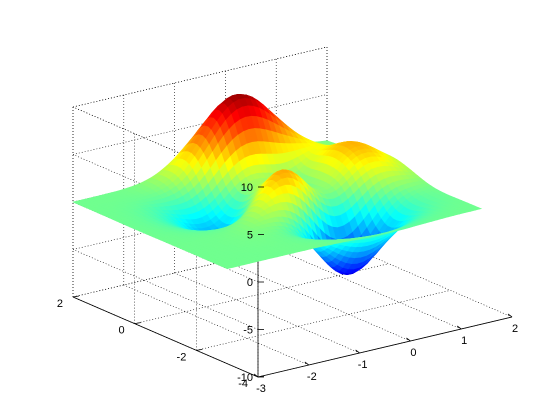 The image size is (560, 420). What do you see at coordinates (248, 331) in the screenshot?
I see `z-tick-label: -5` at bounding box center [248, 331].